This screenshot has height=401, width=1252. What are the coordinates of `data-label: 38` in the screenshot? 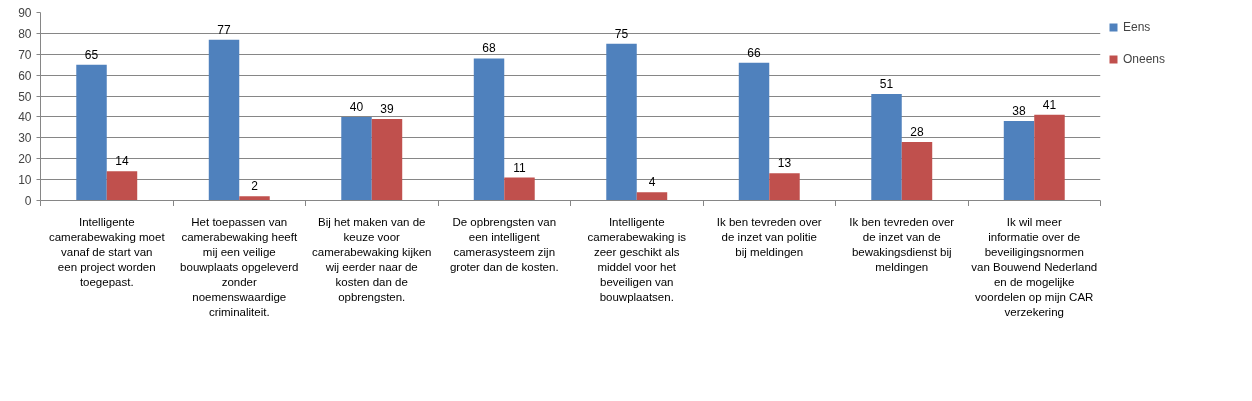 It's located at (1019, 111).